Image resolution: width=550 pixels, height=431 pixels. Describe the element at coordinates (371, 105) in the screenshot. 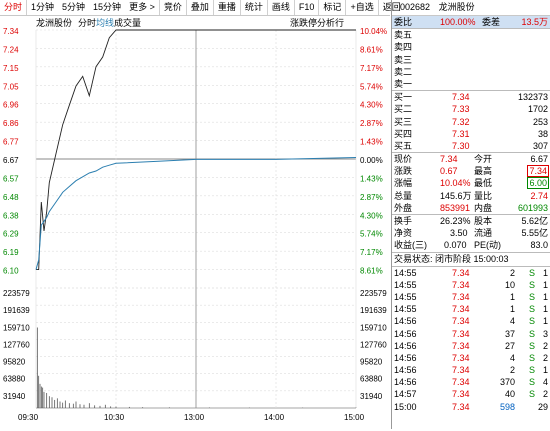

I see `percent-tick-label: 4.30%` at that location.